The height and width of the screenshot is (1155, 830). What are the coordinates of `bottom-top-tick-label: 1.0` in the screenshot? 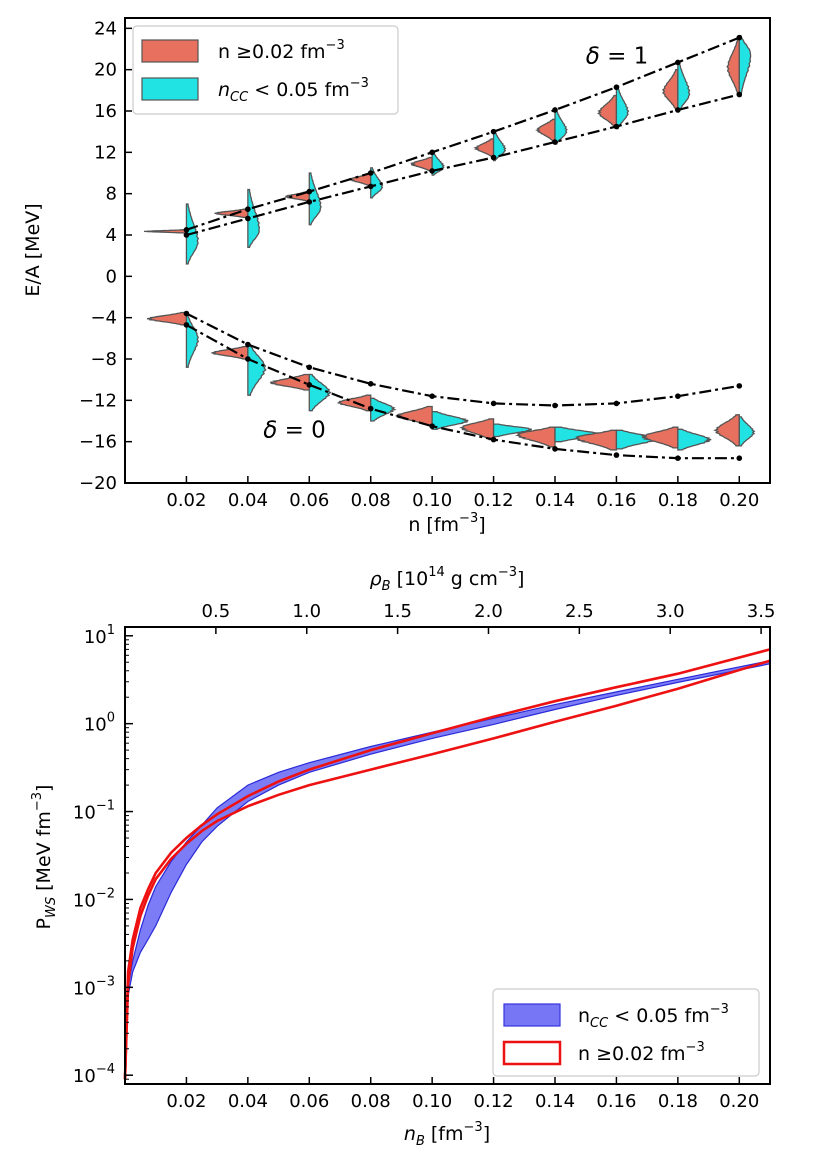 It's located at (306, 611).